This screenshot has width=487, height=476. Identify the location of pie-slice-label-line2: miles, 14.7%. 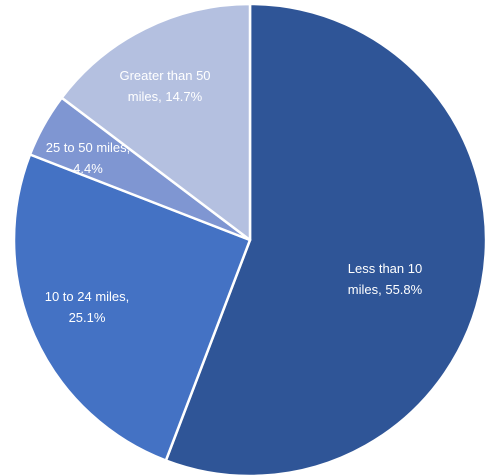
(165, 96).